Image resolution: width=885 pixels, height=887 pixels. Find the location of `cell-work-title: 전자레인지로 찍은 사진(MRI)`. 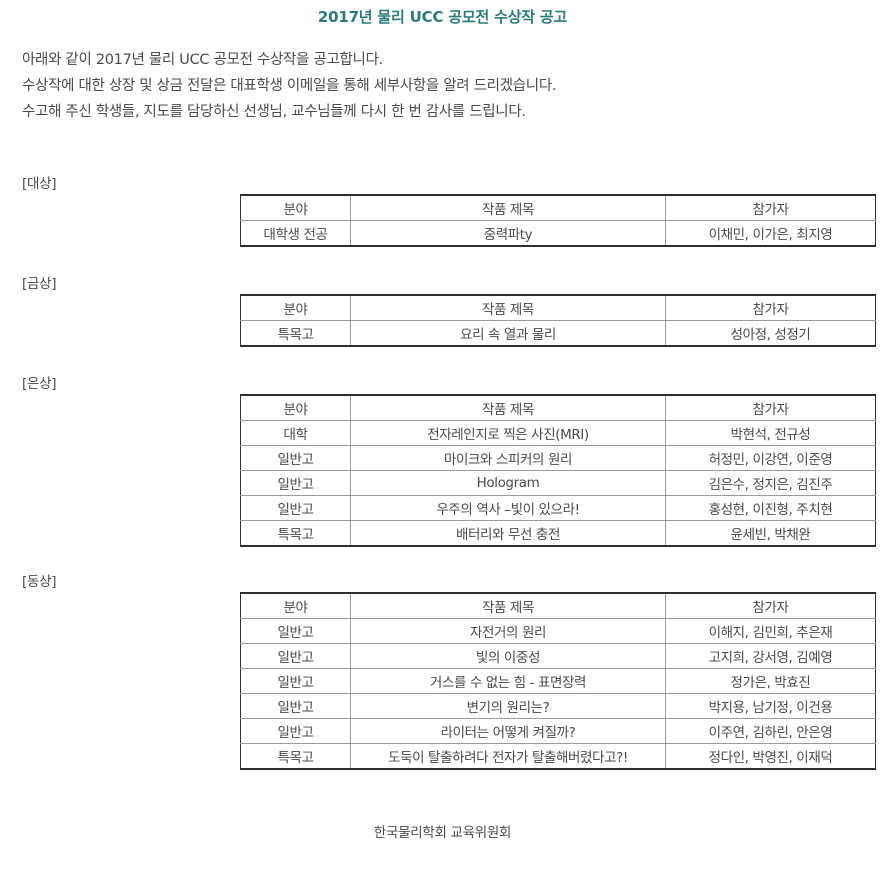

cell-work-title: 전자레인지로 찍은 사진(MRI) is located at coordinates (508, 433).